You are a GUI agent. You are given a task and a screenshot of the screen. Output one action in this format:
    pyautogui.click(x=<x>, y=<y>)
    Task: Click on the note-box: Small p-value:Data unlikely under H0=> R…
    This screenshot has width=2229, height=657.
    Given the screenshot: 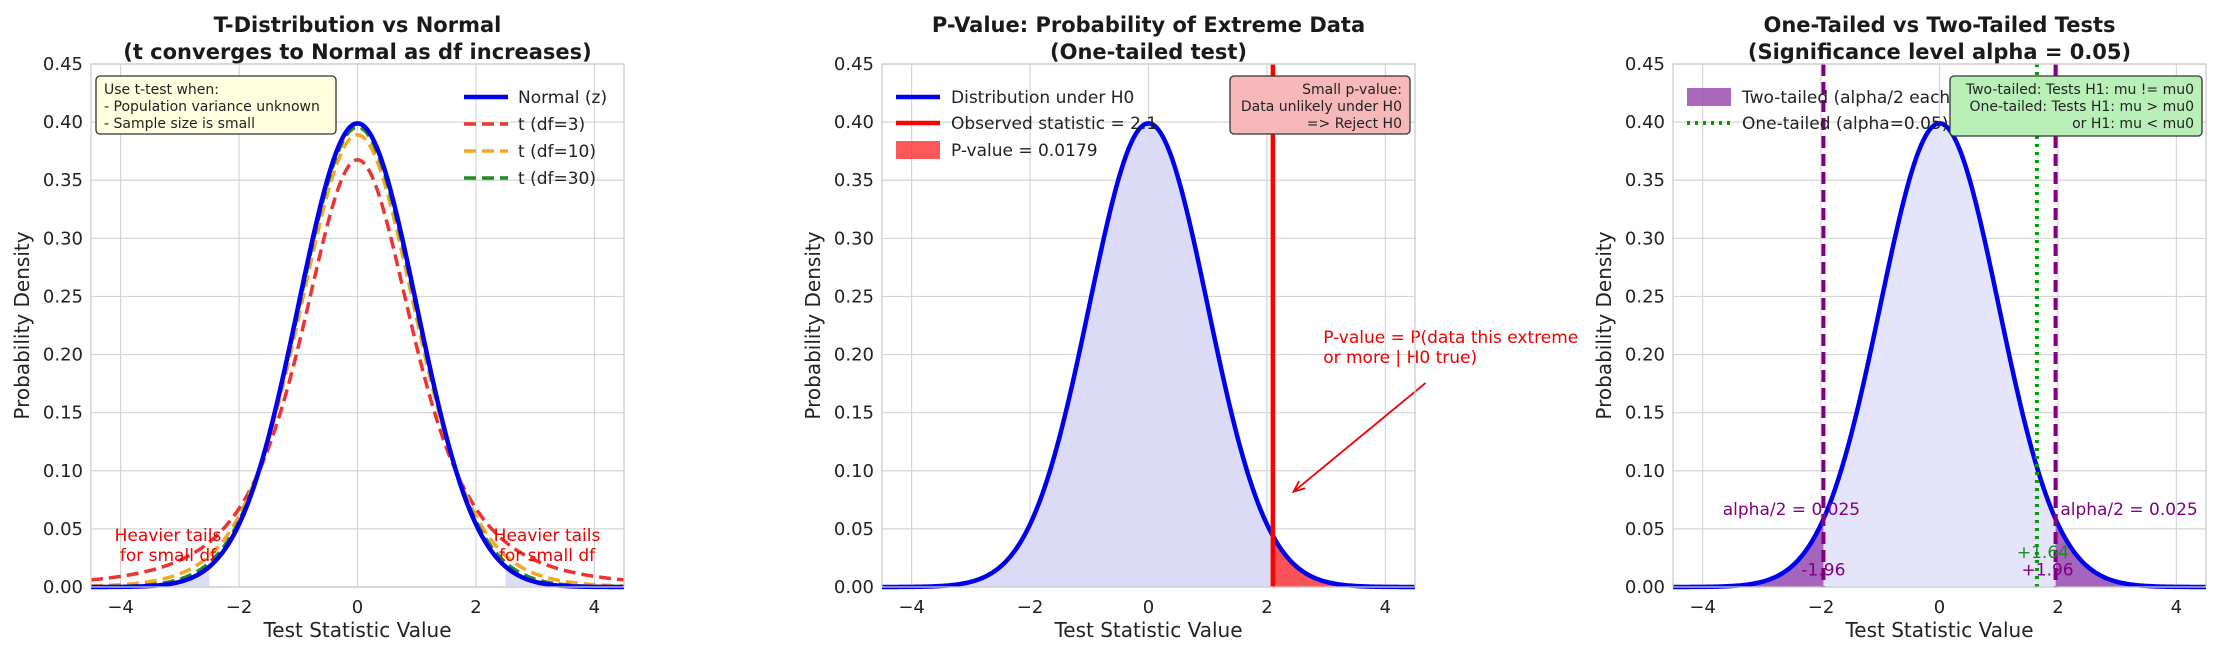 What is the action you would take?
    pyautogui.click(x=1320, y=105)
    